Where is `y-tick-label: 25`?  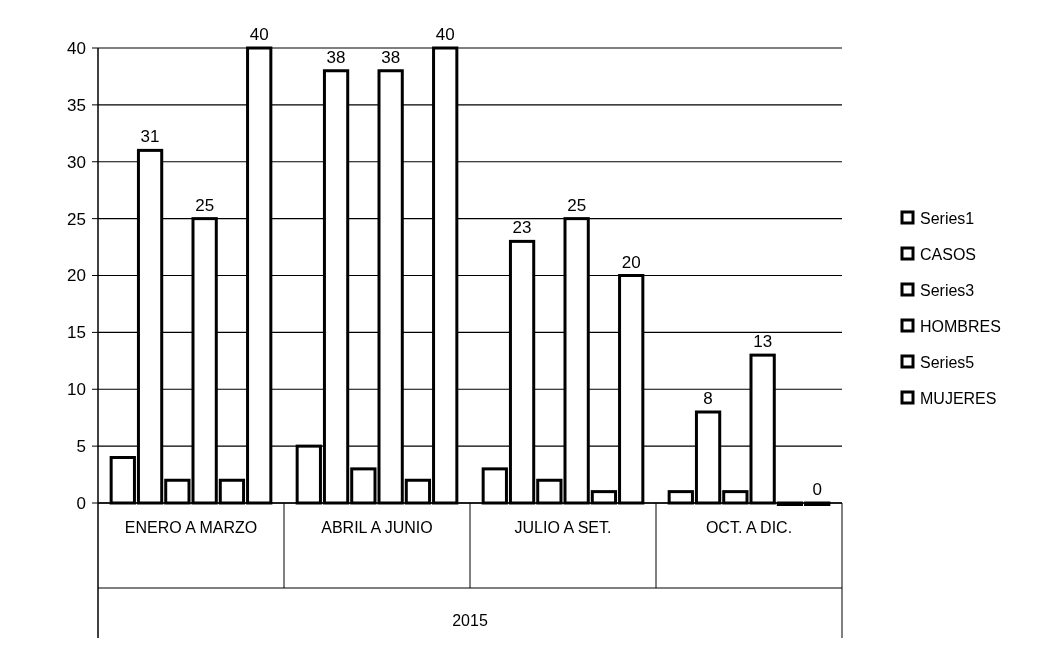
y-tick-label: 25 is located at coordinates (76, 219).